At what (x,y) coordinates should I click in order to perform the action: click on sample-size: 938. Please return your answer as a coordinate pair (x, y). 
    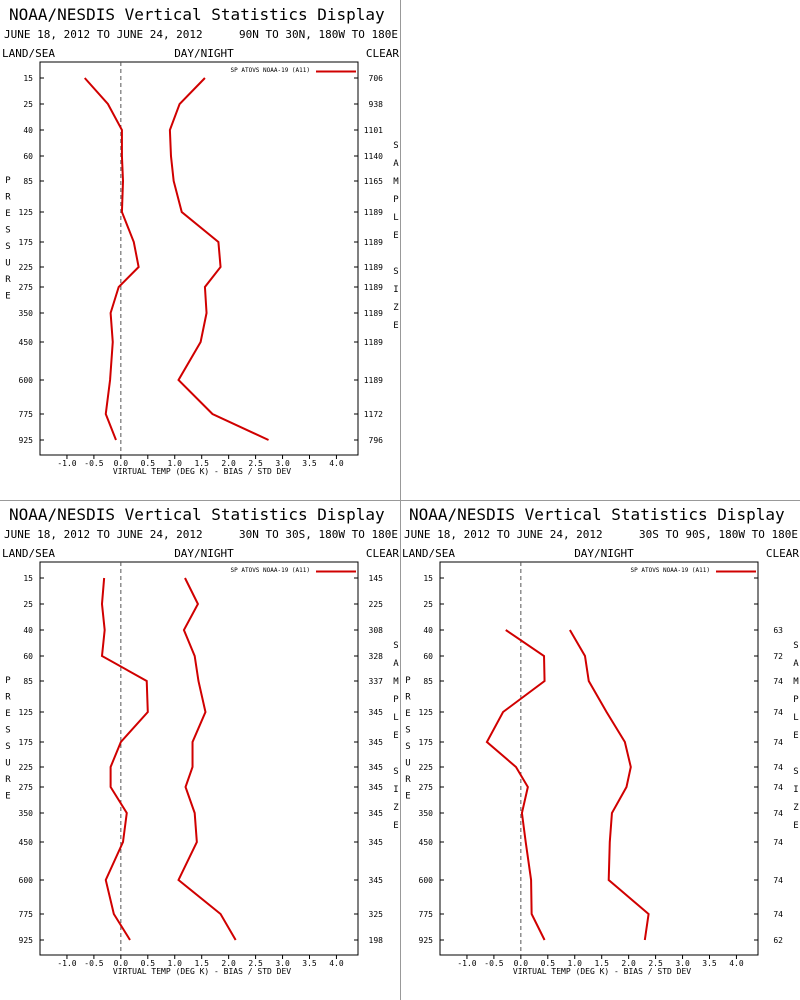
    Looking at the image, I should click on (376, 104).